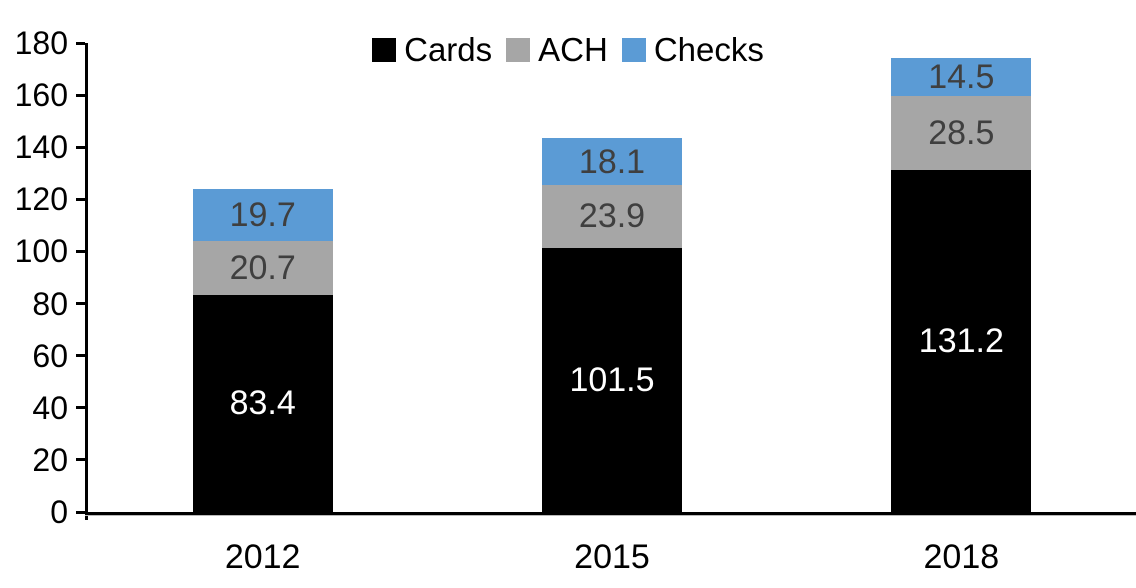 Image resolution: width=1136 pixels, height=588 pixels. I want to click on y-axis-line, so click(86, 281).